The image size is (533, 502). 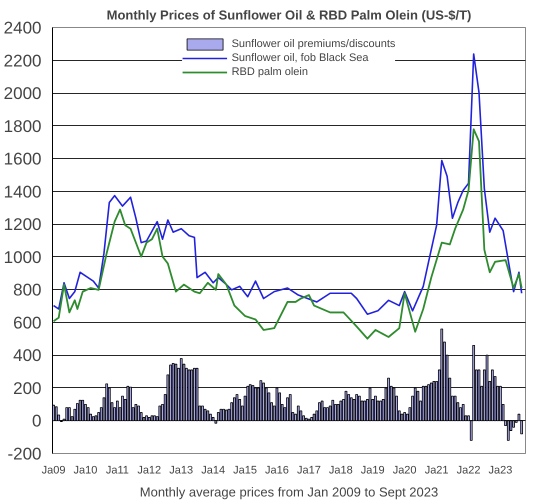 What do you see at coordinates (309, 470) in the screenshot?
I see `x-tick-label: Ja17` at bounding box center [309, 470].